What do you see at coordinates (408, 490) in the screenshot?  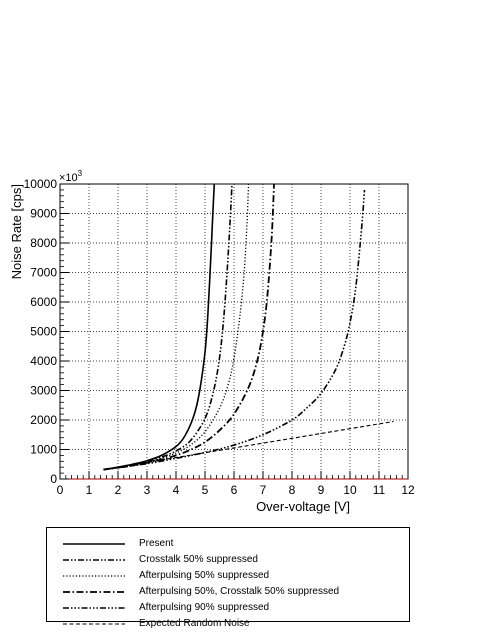 I see `x-tick-label-12: 12` at bounding box center [408, 490].